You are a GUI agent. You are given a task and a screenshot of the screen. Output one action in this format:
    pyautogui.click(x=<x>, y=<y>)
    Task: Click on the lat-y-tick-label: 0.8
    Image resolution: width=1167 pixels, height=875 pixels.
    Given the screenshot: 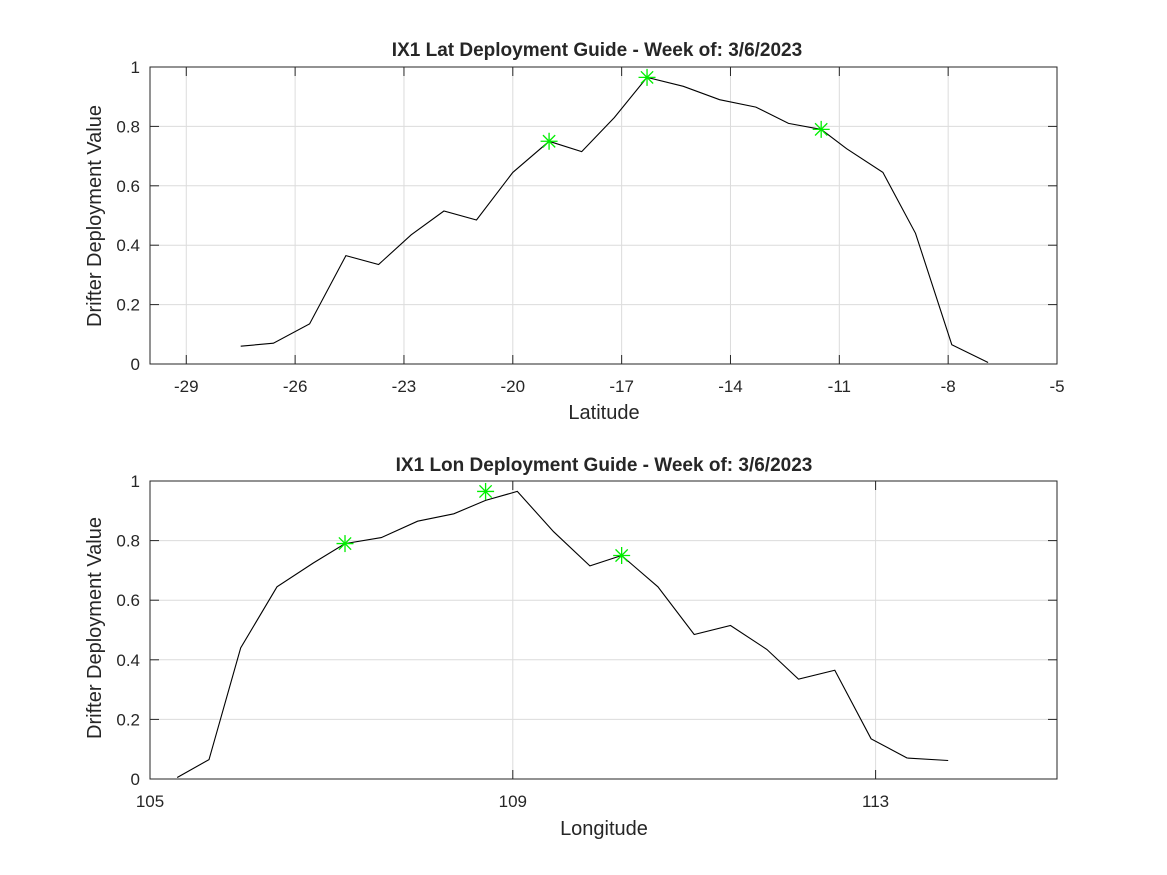 What is the action you would take?
    pyautogui.click(x=128, y=126)
    